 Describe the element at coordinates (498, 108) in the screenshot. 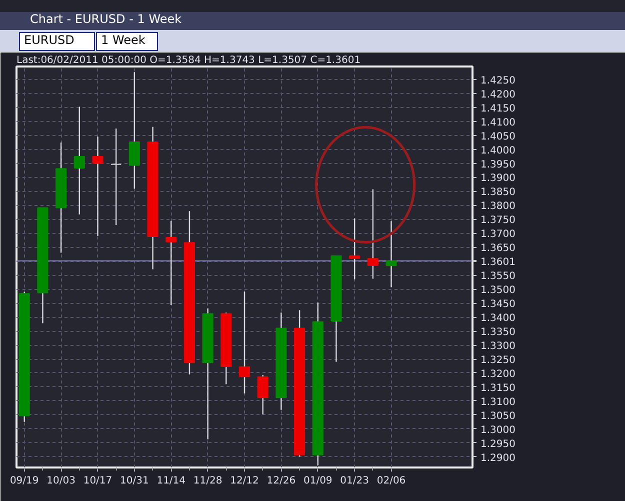

I see `y-tick-label: 1.4150` at that location.